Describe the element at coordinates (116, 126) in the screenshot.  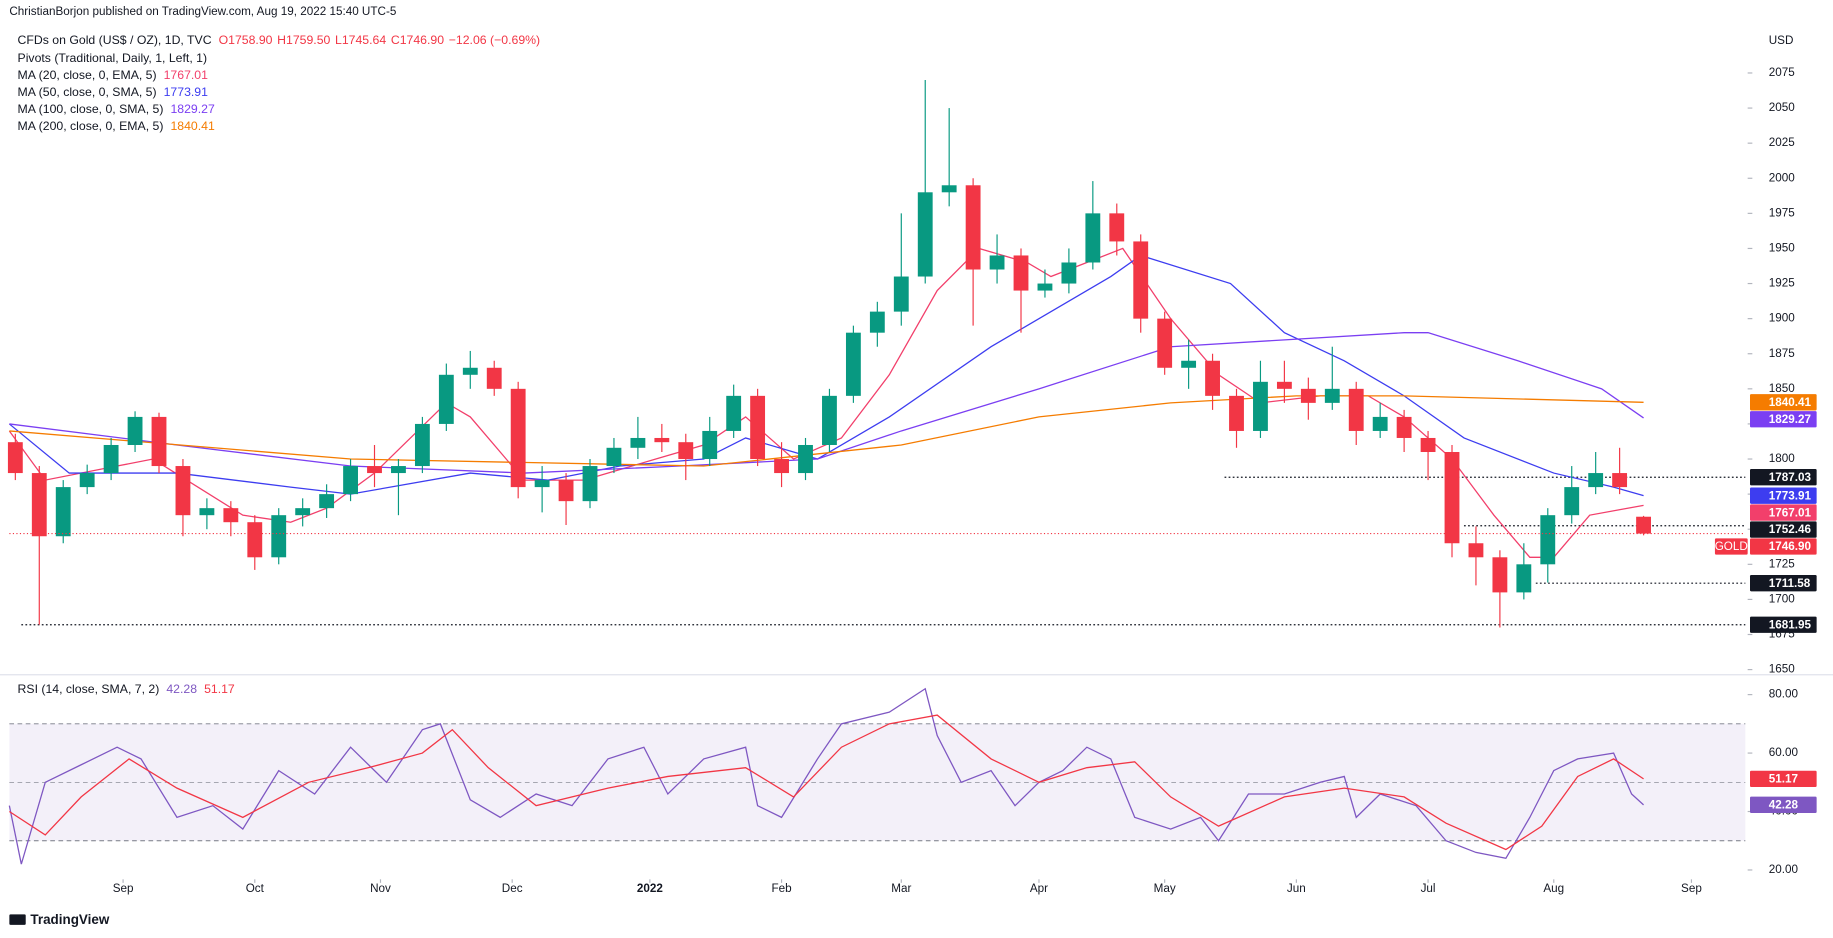
I see `ma-legend: MA (200, close, 0, EMA, 5) 1840.41` at that location.